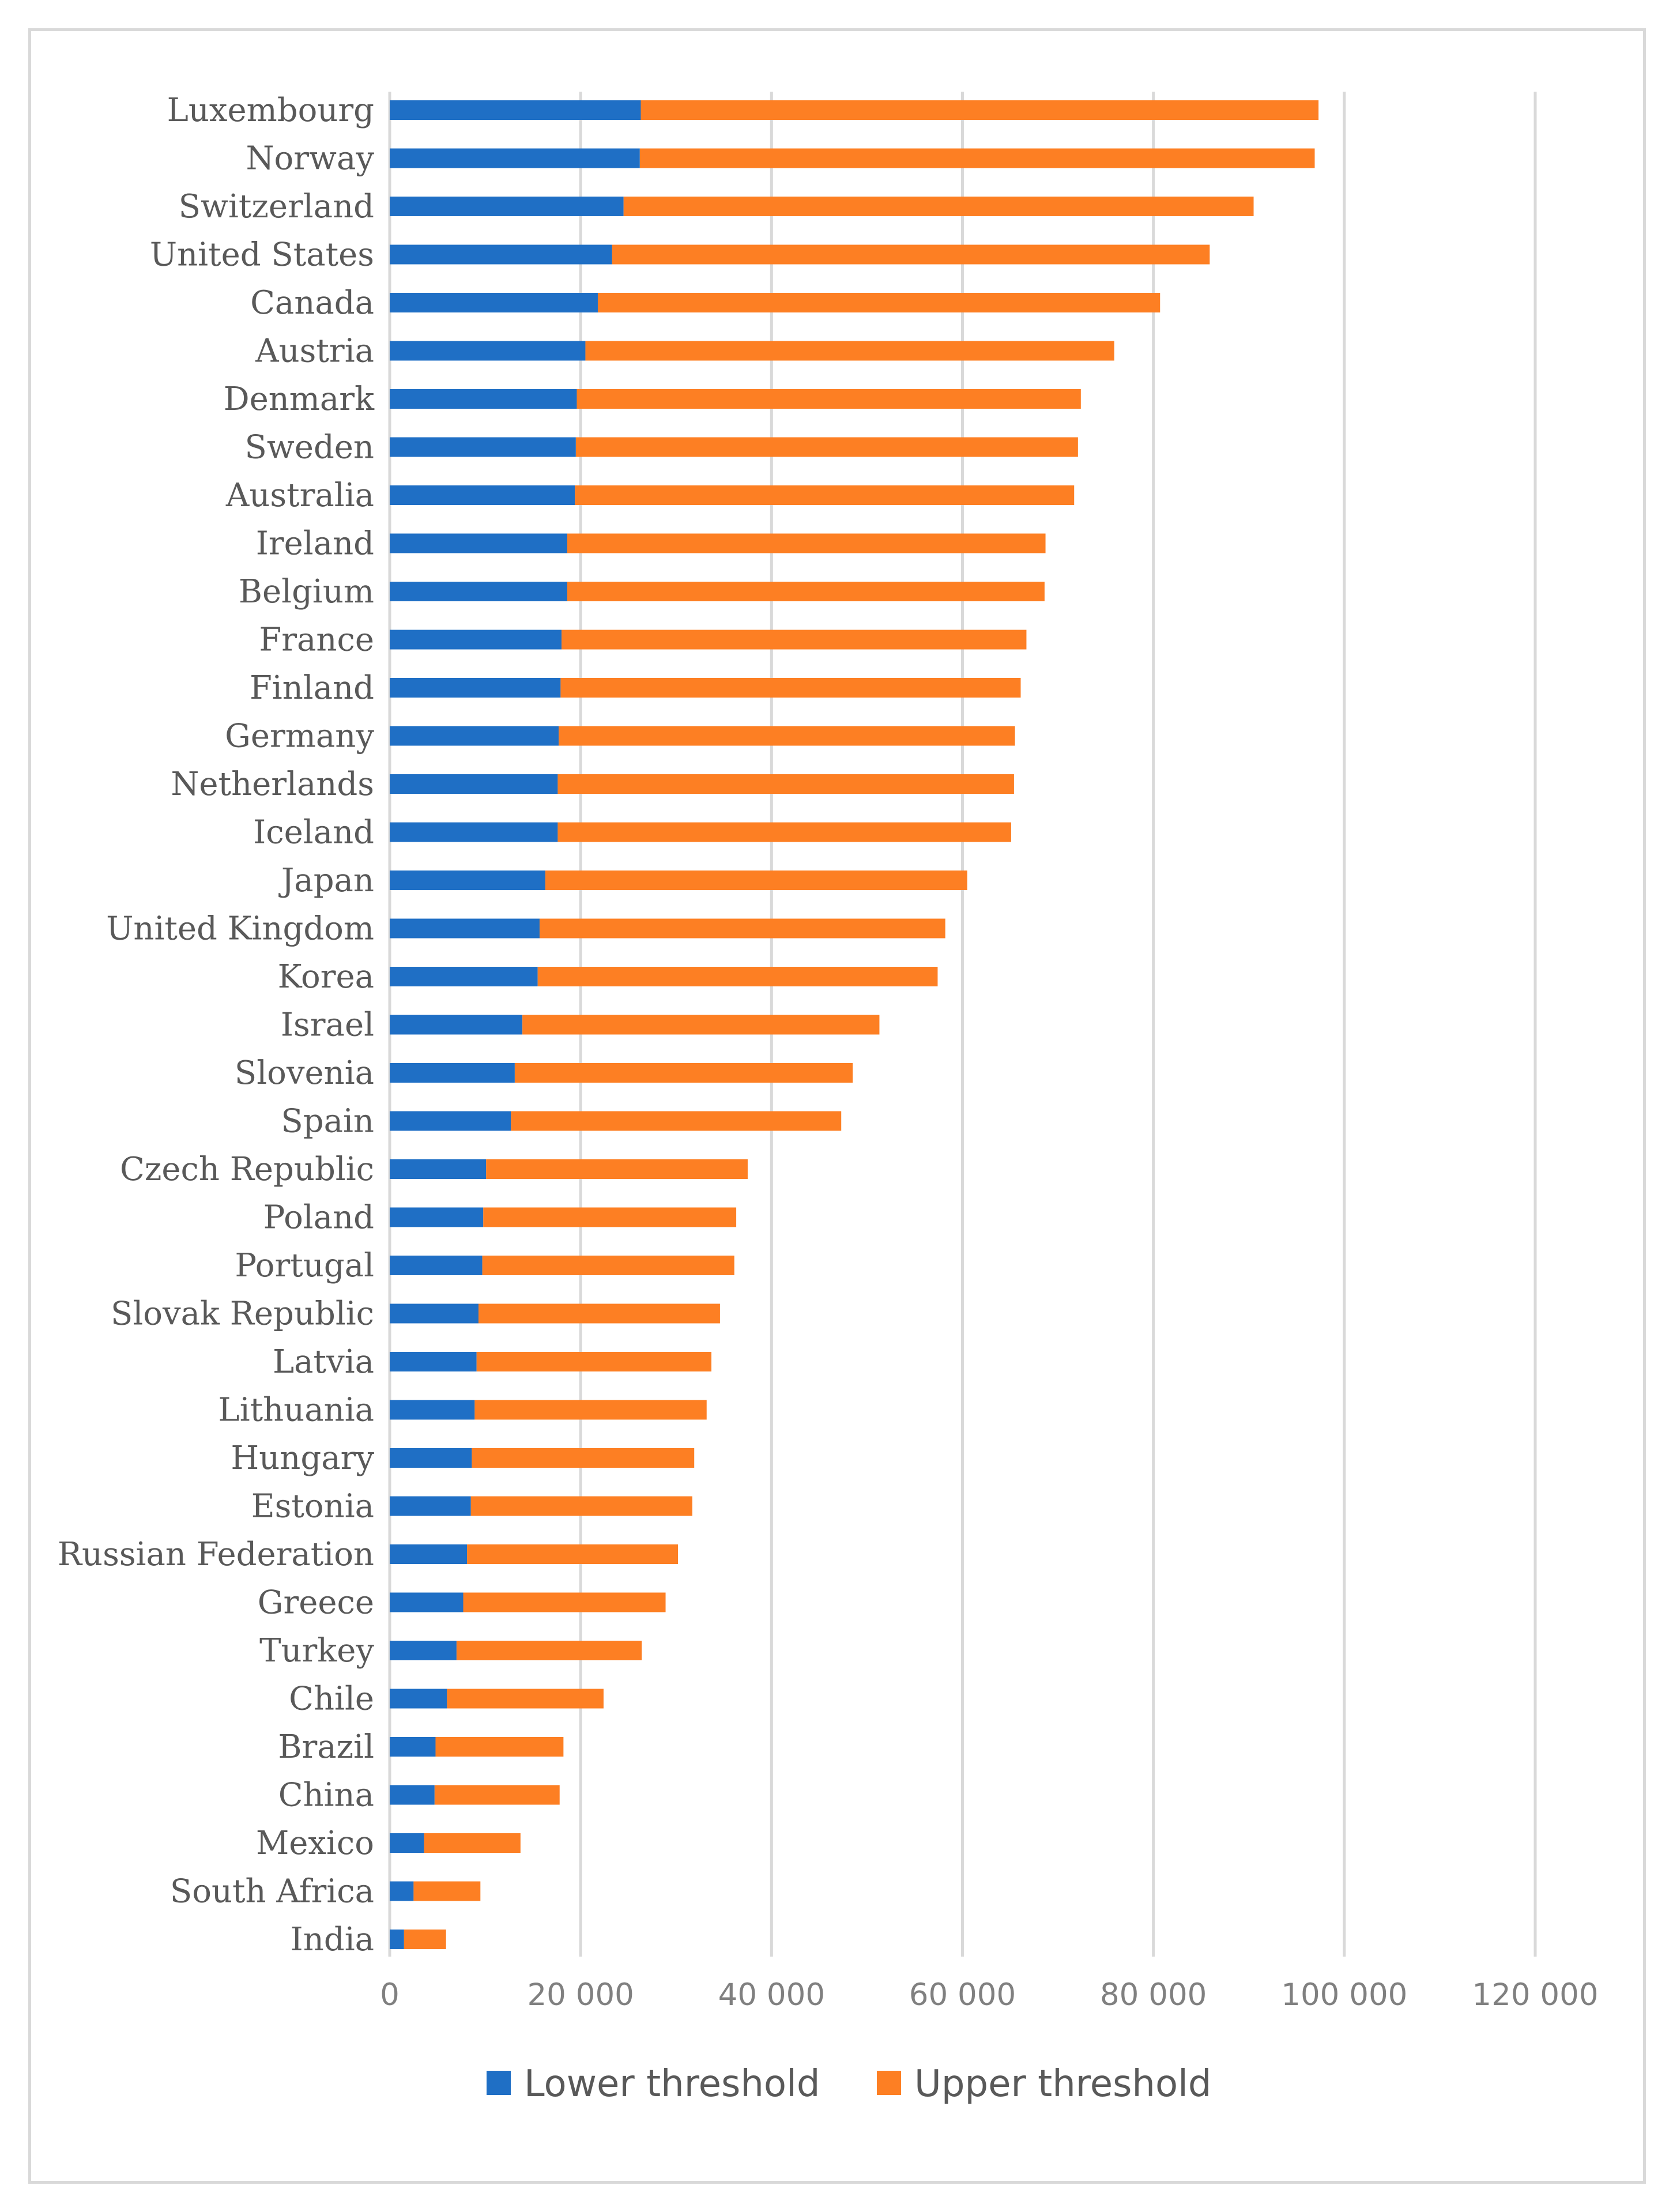 This screenshot has height=2212, width=1673. I want to click on category-label-ireland: Ireland, so click(315, 544).